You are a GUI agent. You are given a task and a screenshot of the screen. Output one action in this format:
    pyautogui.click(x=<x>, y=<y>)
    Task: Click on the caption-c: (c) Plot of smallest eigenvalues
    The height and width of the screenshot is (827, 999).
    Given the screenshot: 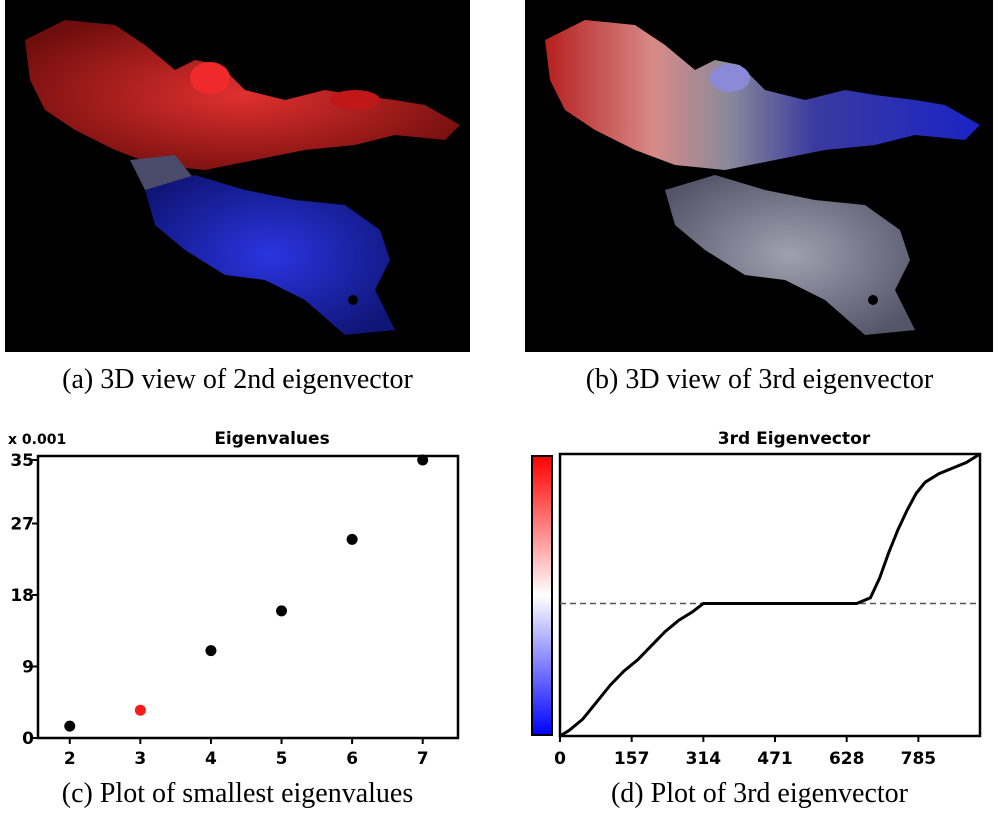 What is the action you would take?
    pyautogui.click(x=237, y=793)
    